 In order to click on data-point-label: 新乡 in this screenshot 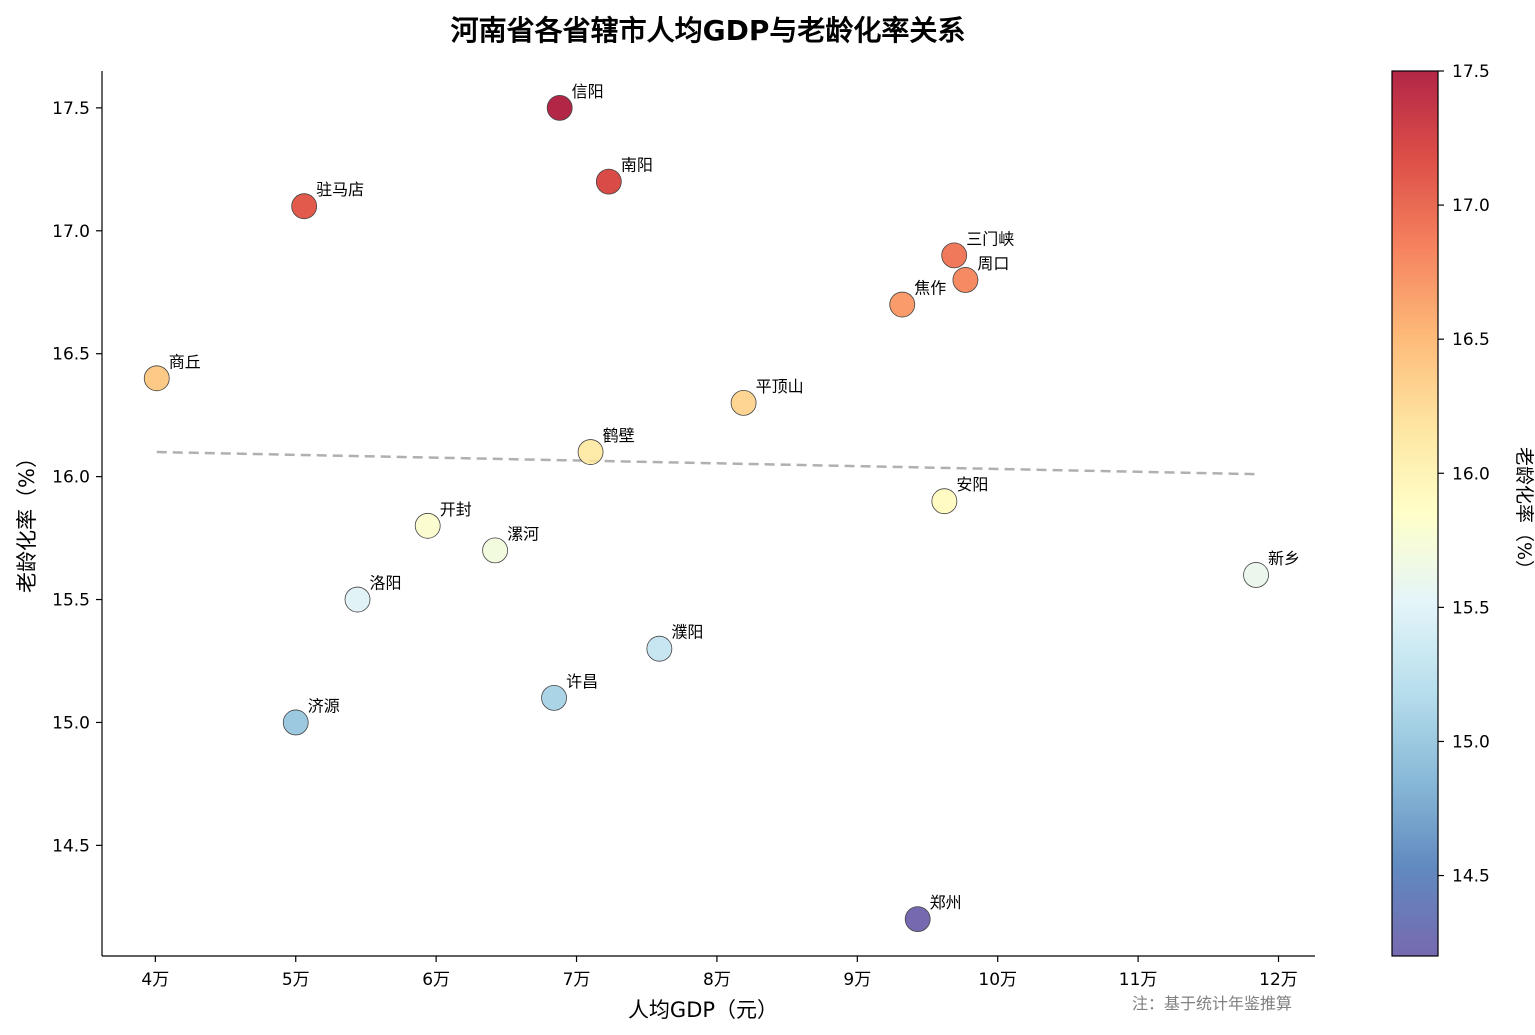, I will do `click(1284, 558)`.